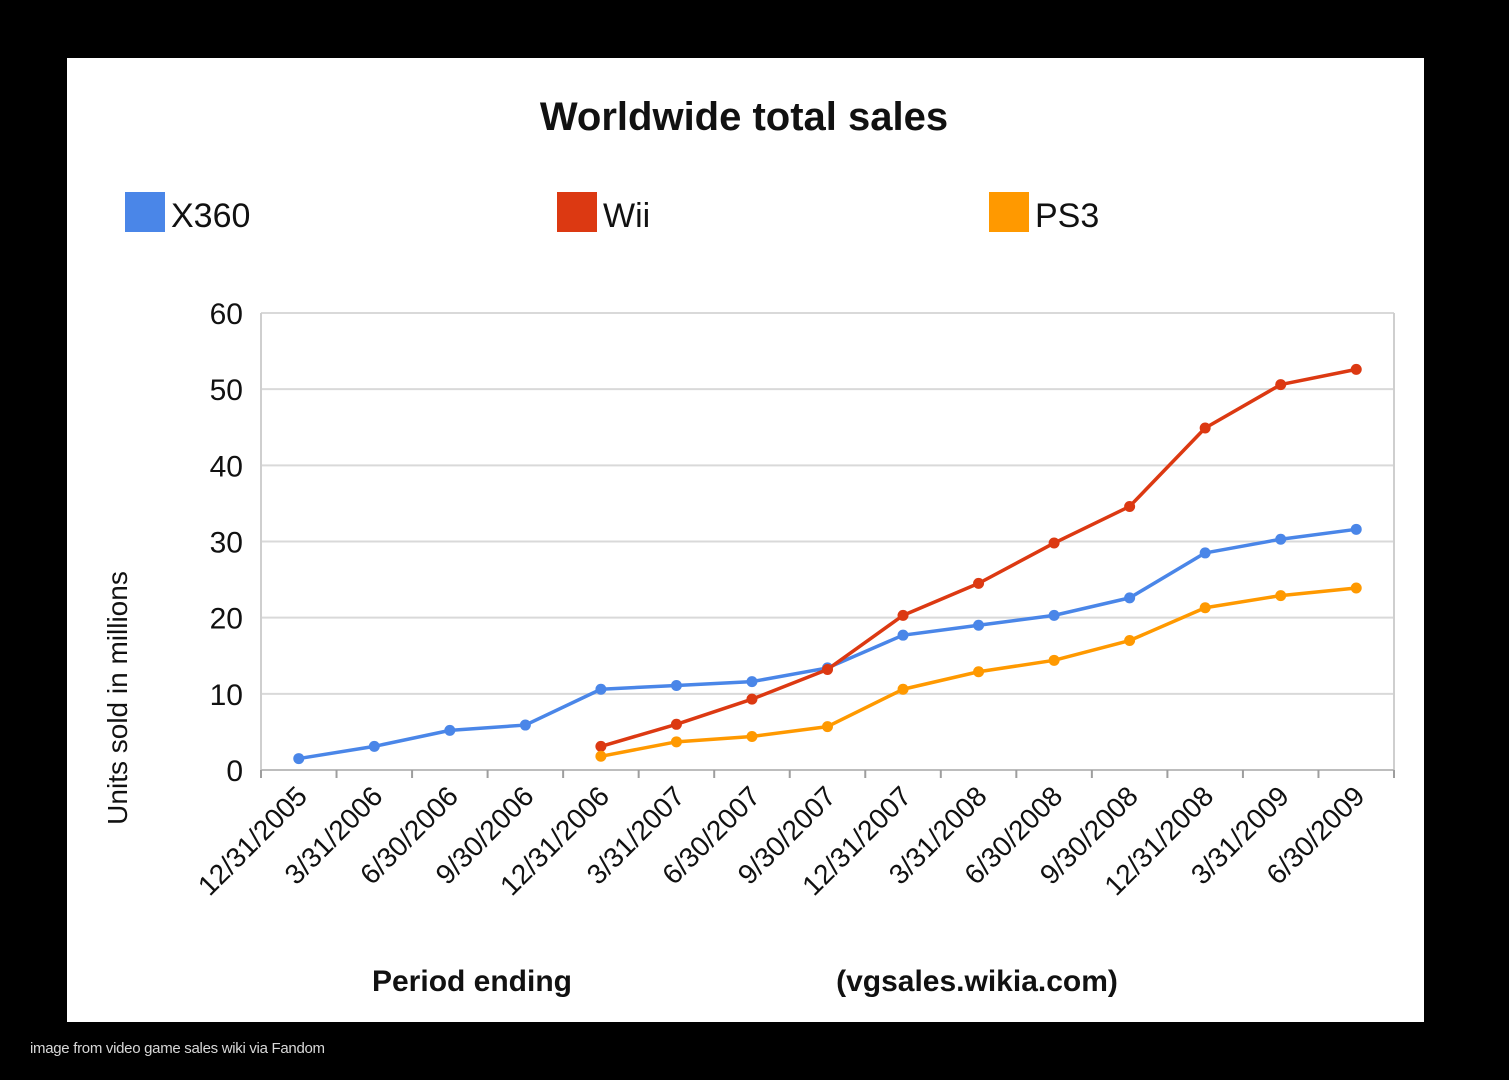  Describe the element at coordinates (226, 695) in the screenshot. I see `y-tick-label: 10` at that location.